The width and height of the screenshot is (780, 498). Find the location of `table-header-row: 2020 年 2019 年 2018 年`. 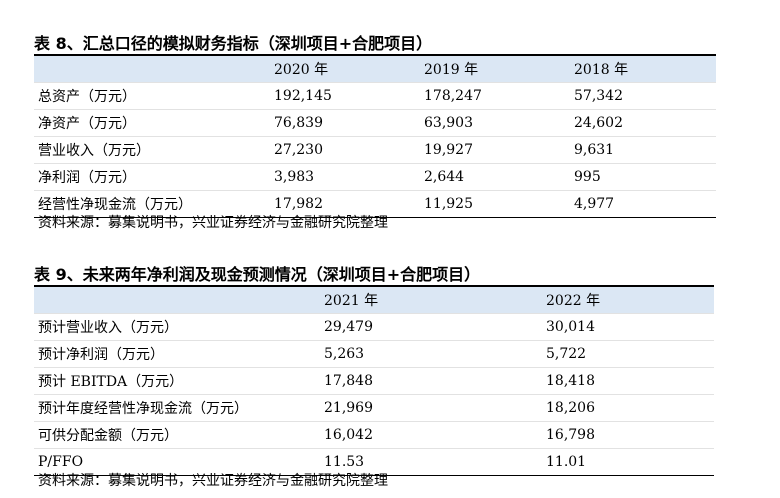

table-header-row: 2020 年 2019 年 2018 年 is located at coordinates (375, 69).